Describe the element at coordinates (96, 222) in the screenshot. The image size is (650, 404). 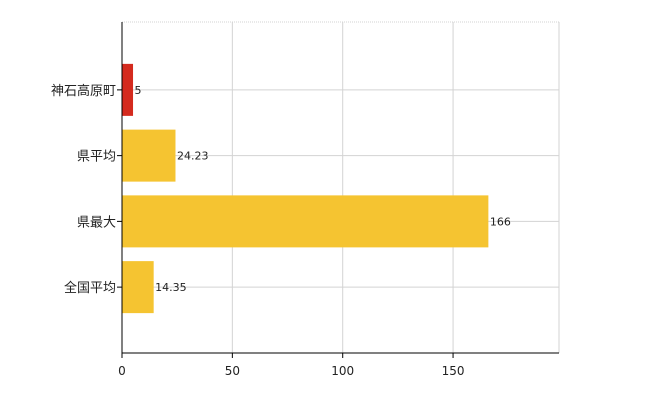
I see `y-tick-label: 県最大` at that location.